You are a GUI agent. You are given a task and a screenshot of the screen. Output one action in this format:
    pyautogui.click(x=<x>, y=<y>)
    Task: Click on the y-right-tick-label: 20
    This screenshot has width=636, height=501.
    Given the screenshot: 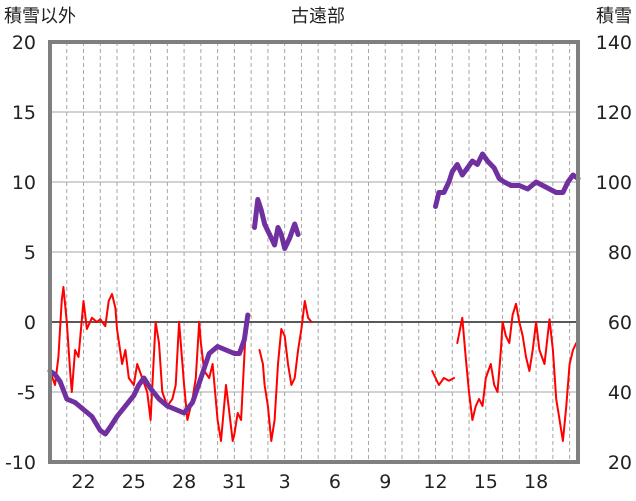 What is the action you would take?
    pyautogui.click(x=620, y=463)
    